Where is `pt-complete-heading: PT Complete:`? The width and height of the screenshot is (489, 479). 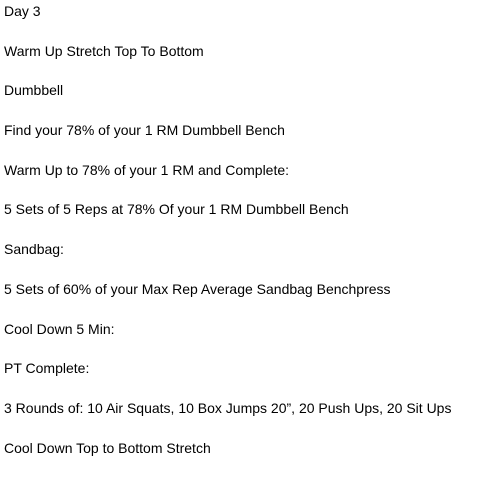
pt-complete-heading: PT Complete: is located at coordinates (47, 368).